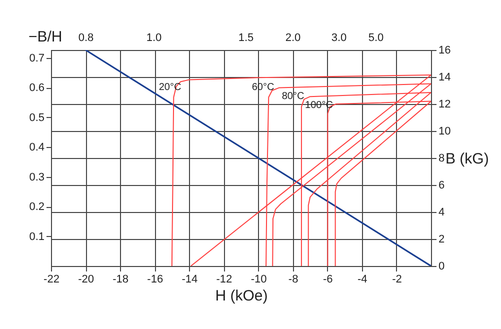 This screenshot has height=329, width=501. I want to click on y-tick-label: 4, so click(441, 212).